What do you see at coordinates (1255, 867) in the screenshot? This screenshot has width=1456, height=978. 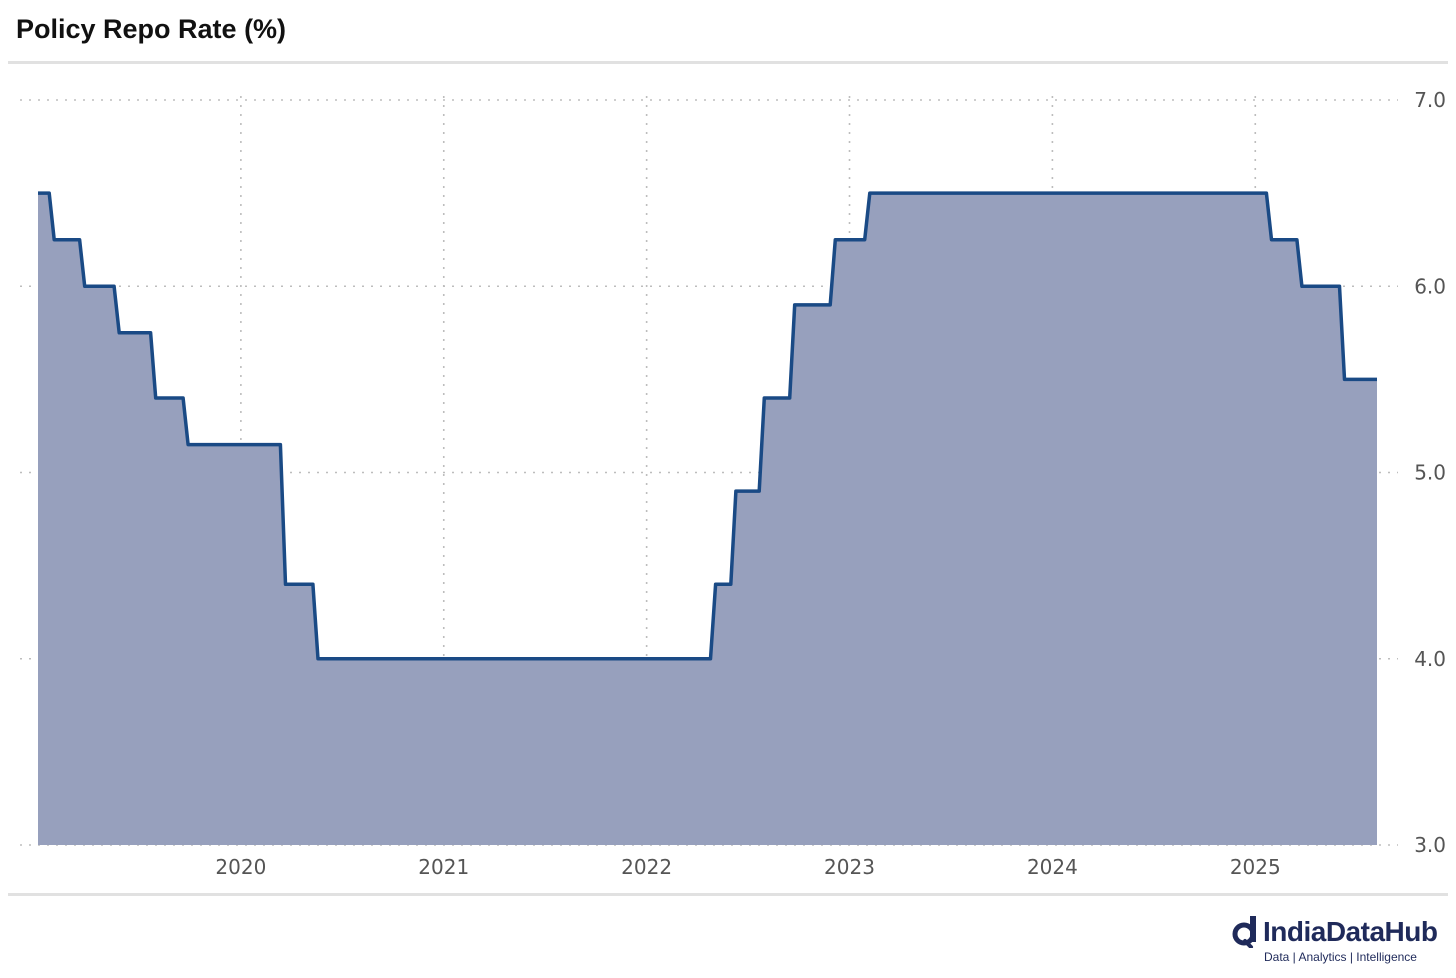 I see `x-tick-label: 2025` at bounding box center [1255, 867].